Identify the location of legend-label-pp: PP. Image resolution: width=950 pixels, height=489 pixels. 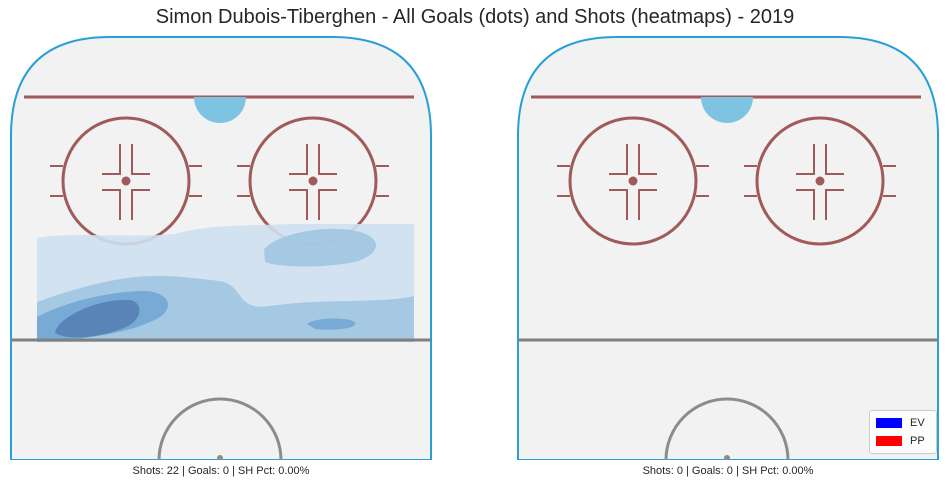
(917, 441).